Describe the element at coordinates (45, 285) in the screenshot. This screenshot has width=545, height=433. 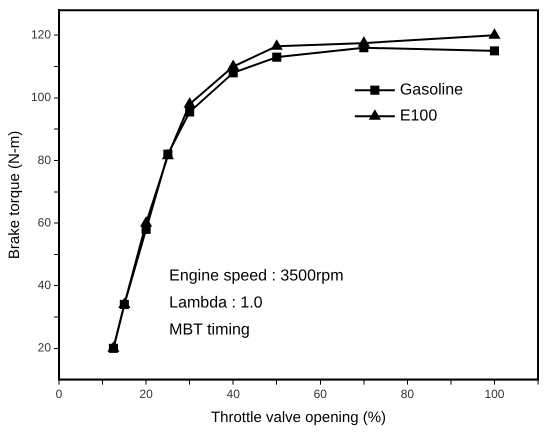
I see `y-tick-label: 40` at that location.